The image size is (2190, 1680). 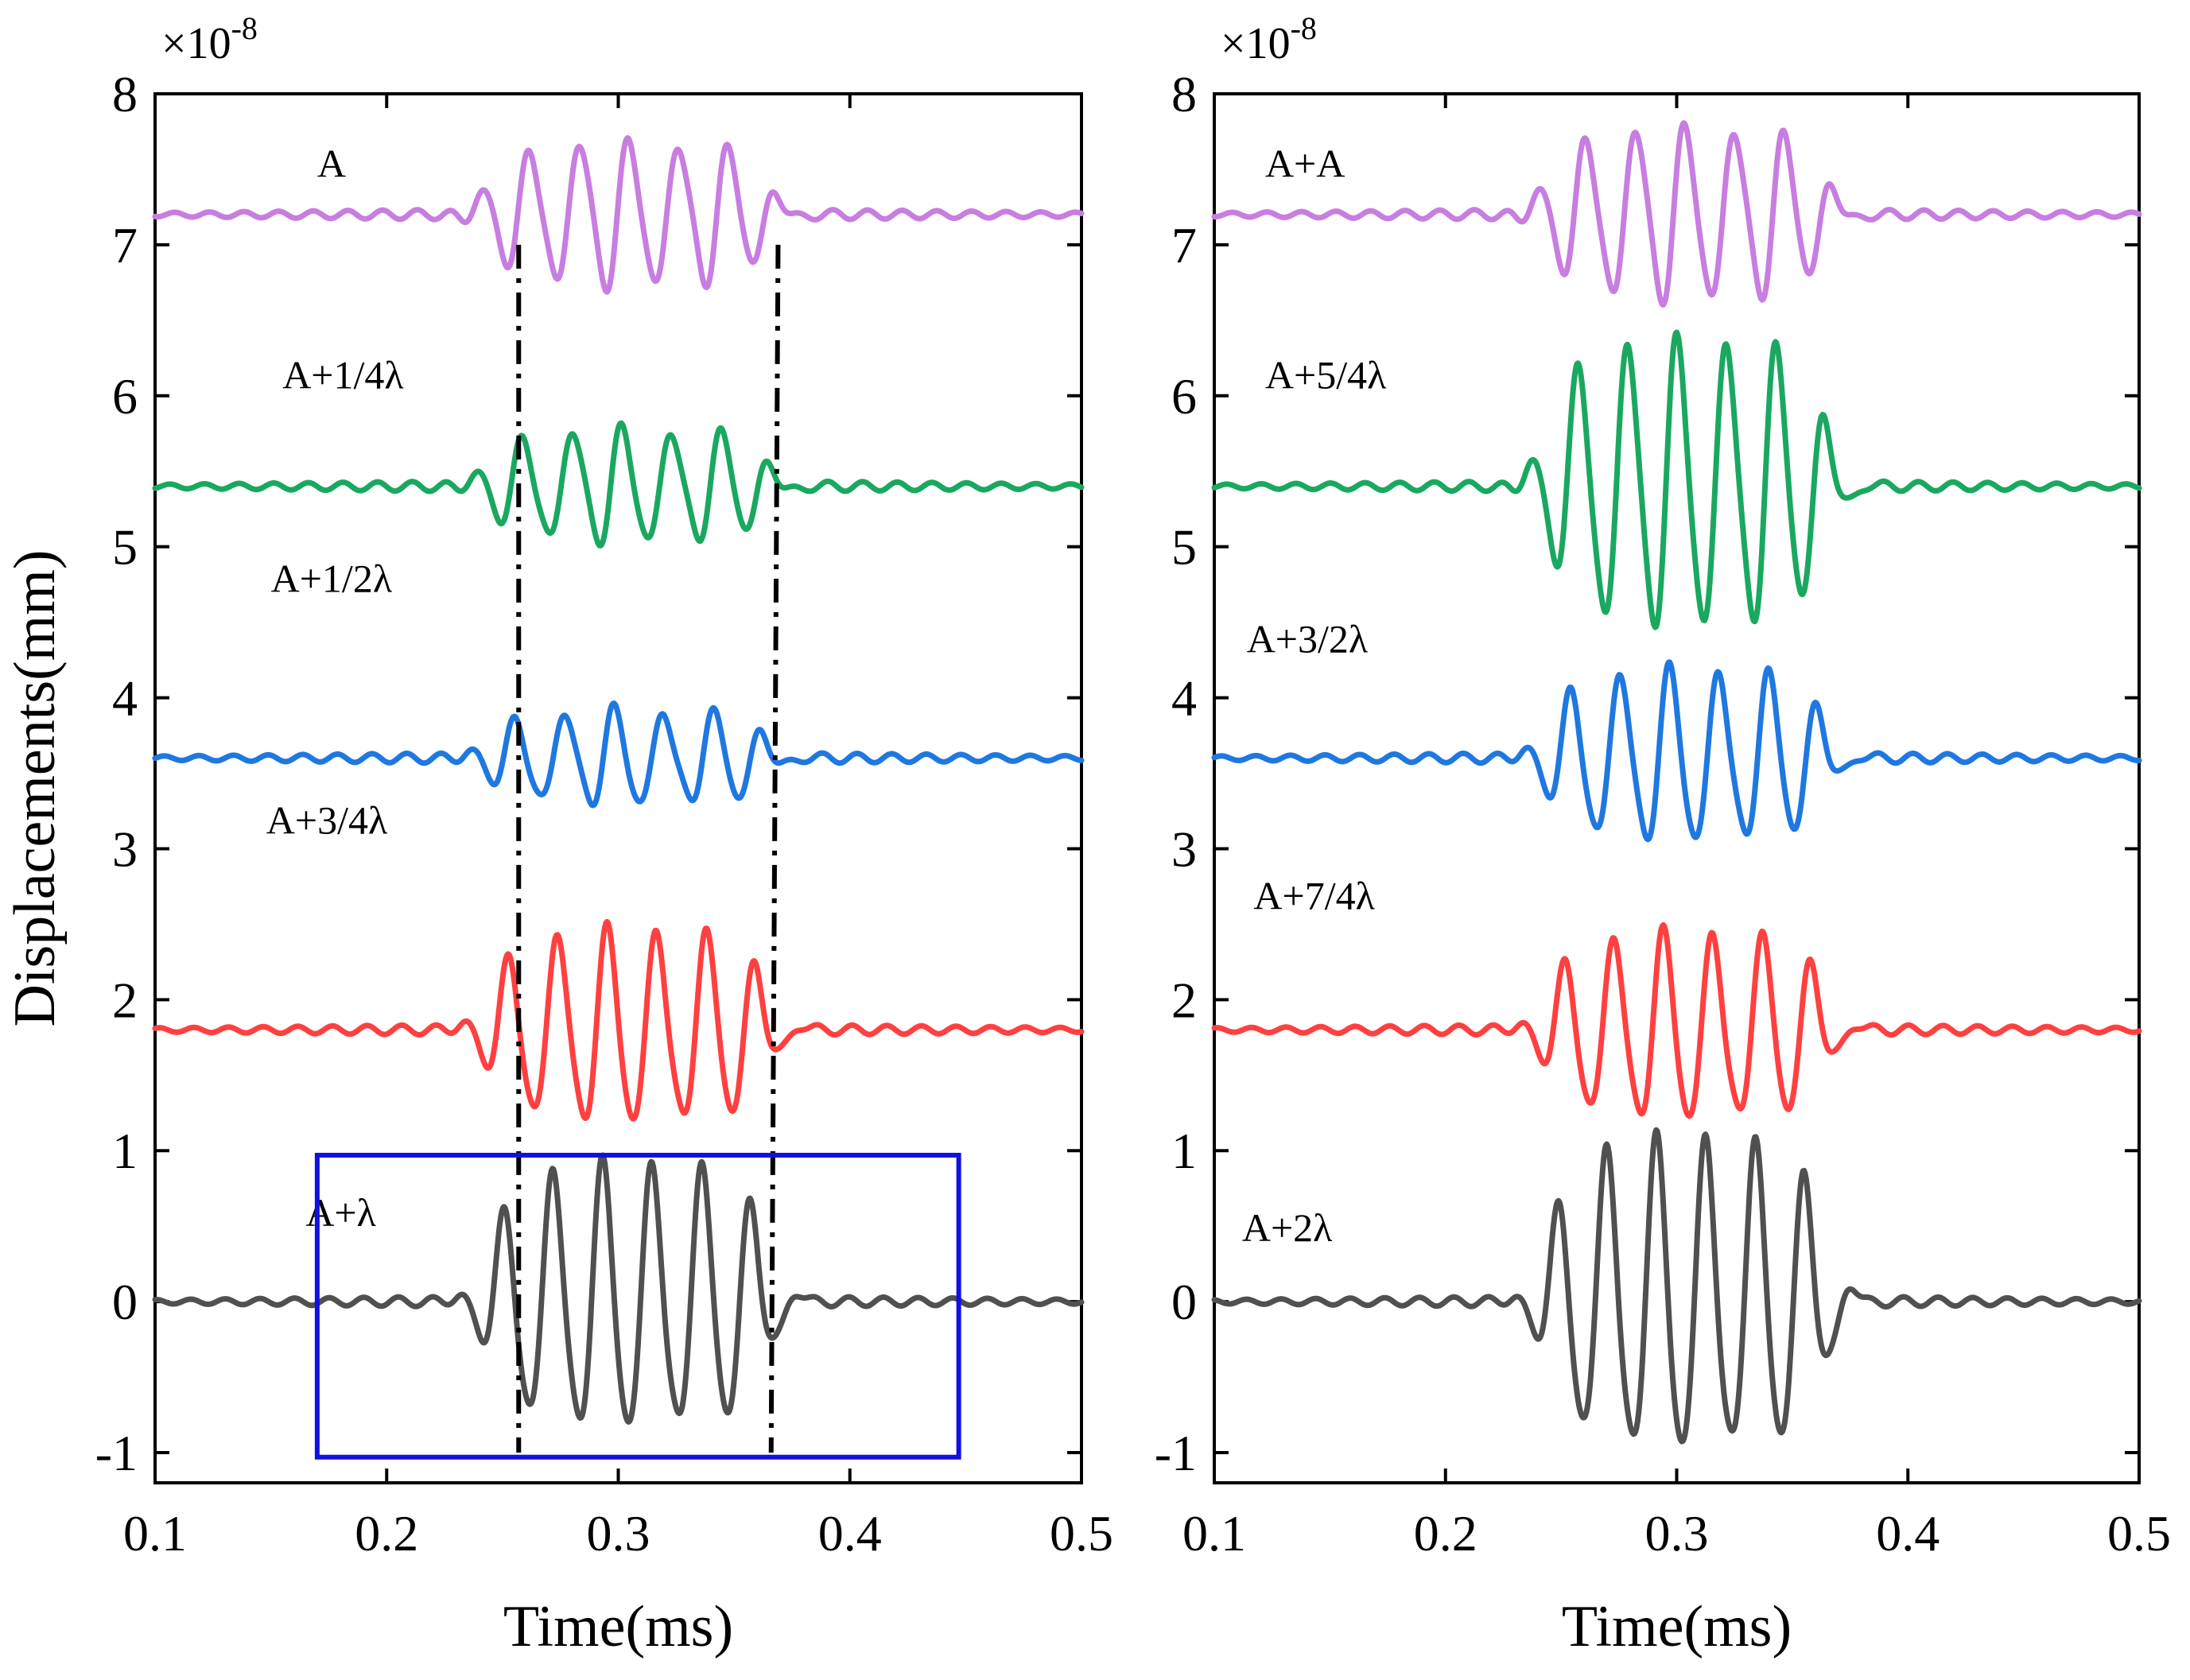 What do you see at coordinates (35, 787) in the screenshot?
I see `y-axis-title: Displacements(mm)` at bounding box center [35, 787].